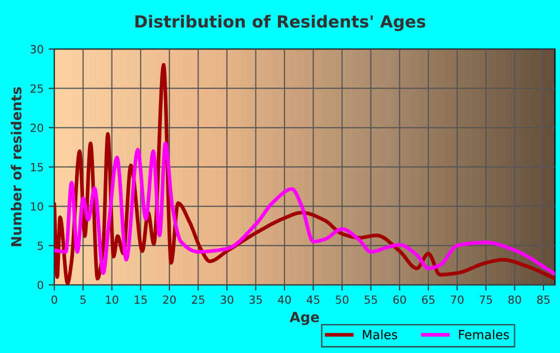  What do you see at coordinates (256, 299) in the screenshot?
I see `x-tick-label: 35` at bounding box center [256, 299].